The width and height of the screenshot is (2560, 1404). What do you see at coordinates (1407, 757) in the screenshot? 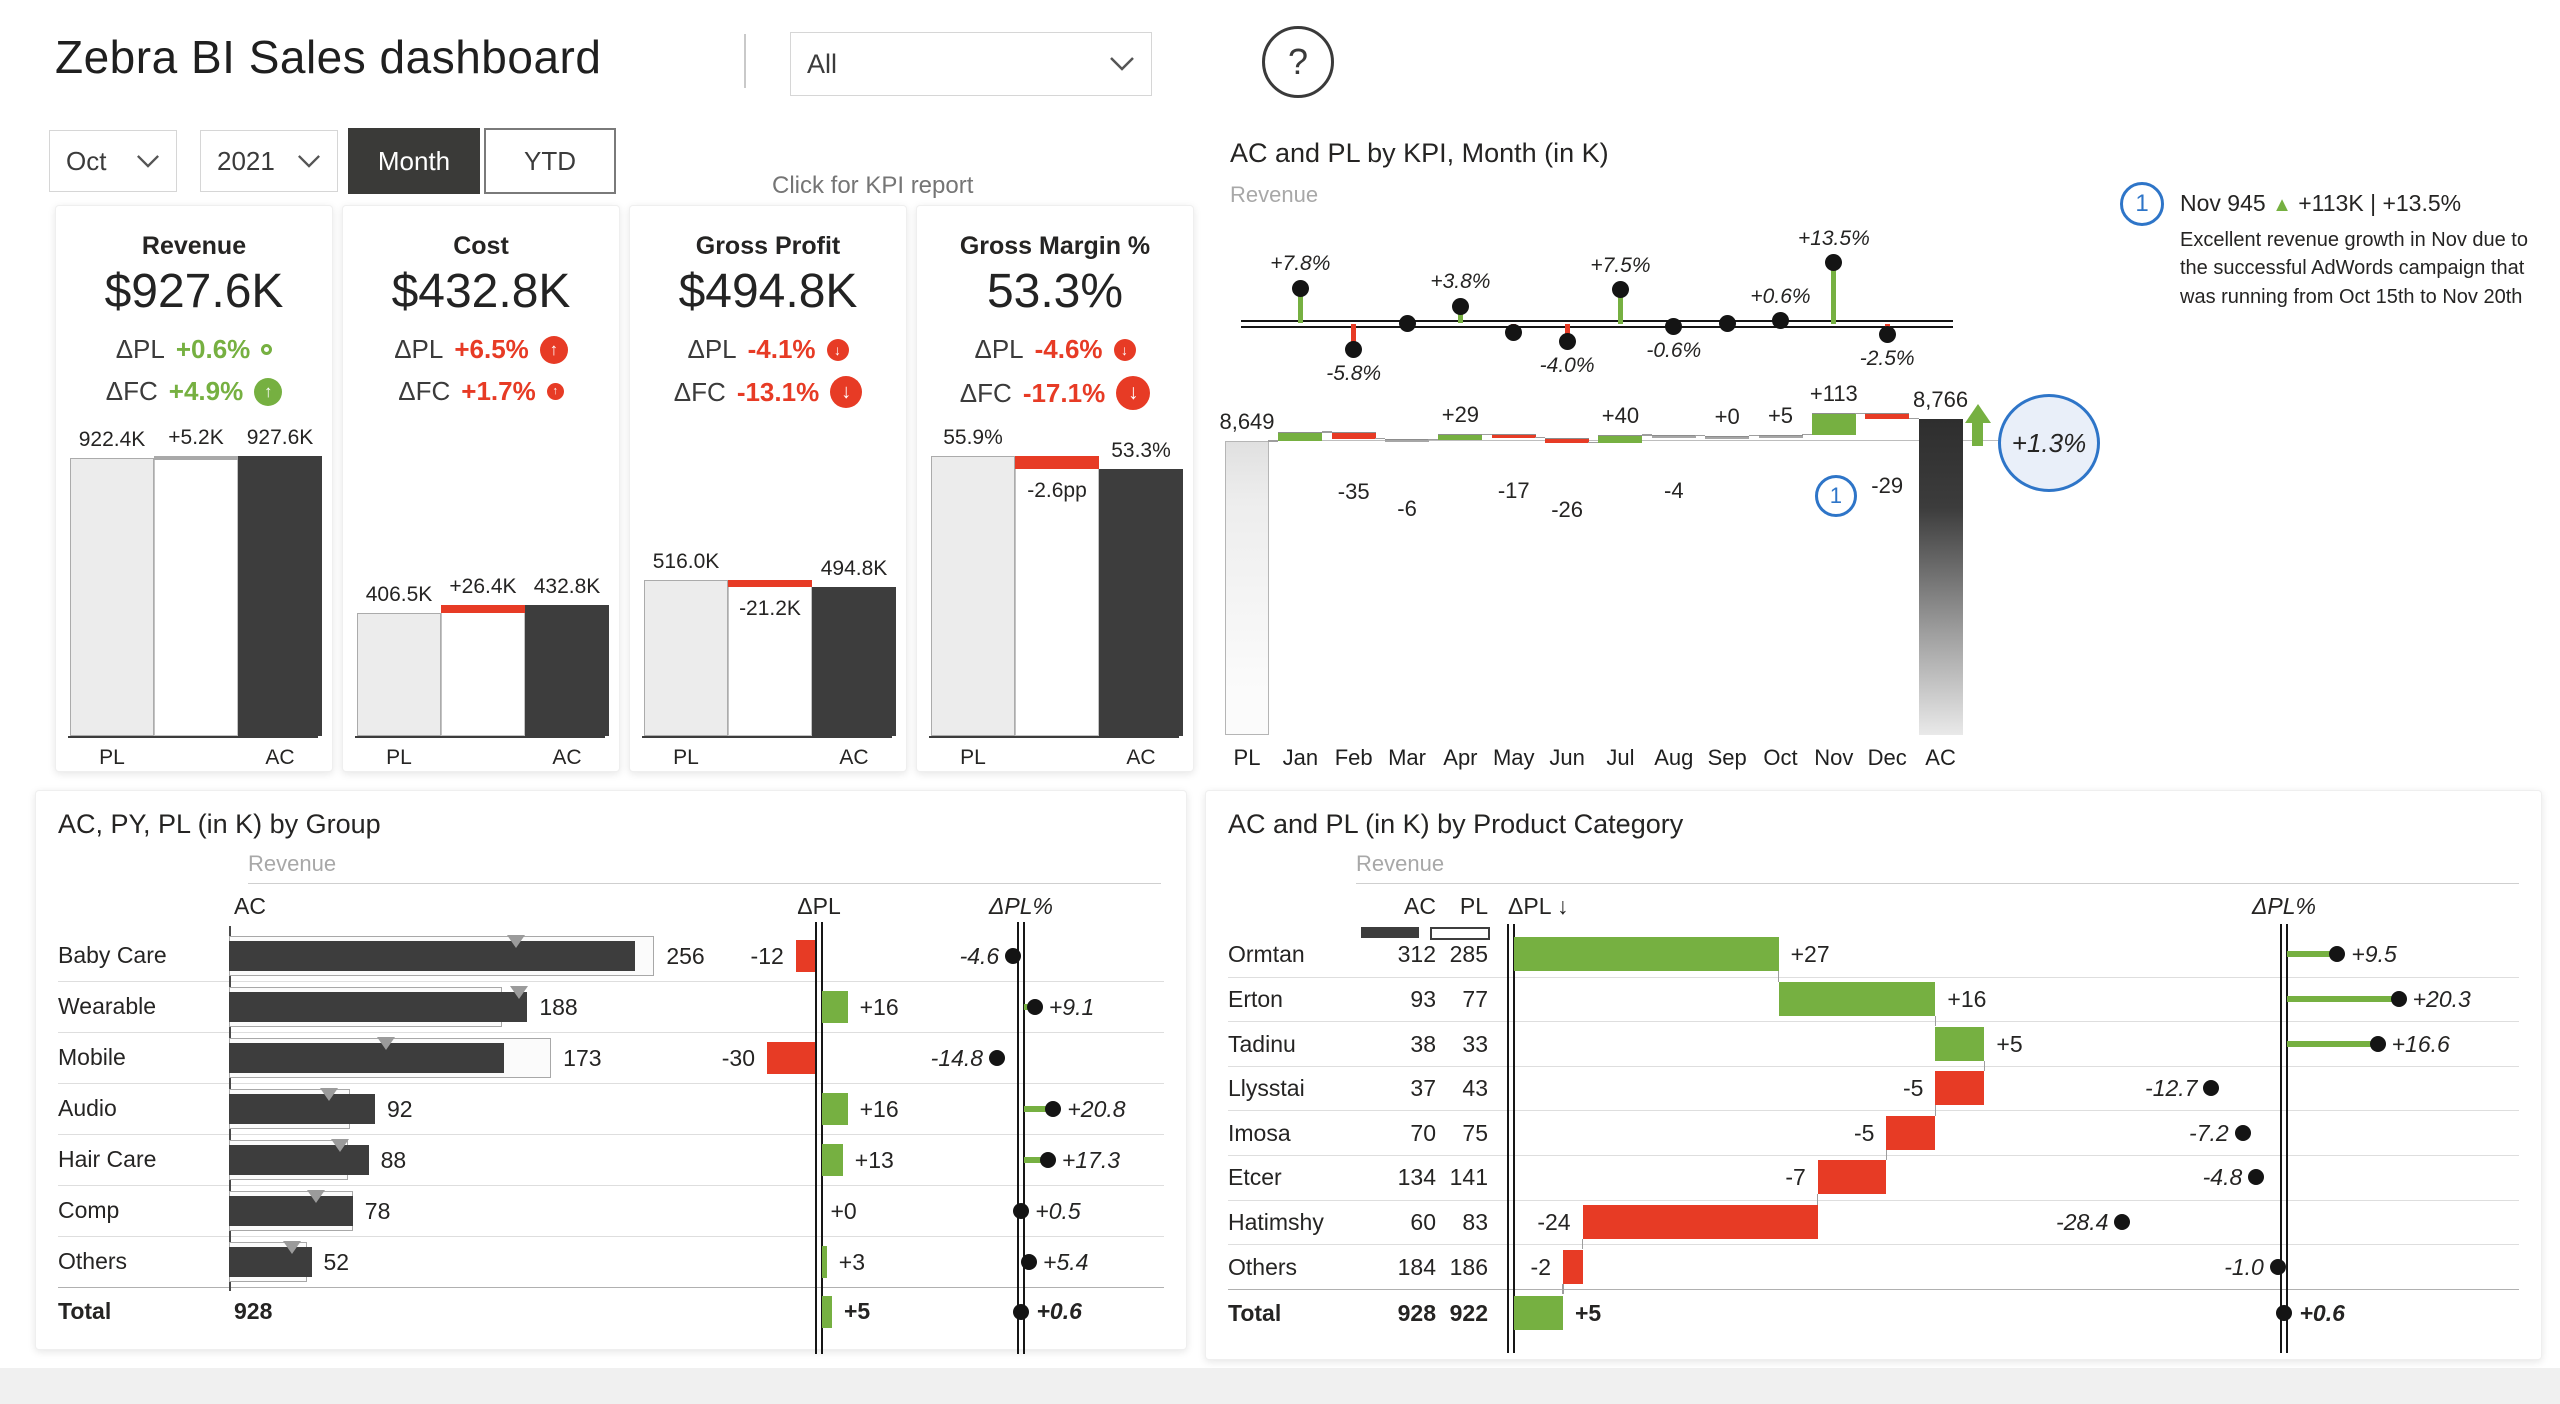
I see `waterfall-axis-mar: Mar` at bounding box center [1407, 757].